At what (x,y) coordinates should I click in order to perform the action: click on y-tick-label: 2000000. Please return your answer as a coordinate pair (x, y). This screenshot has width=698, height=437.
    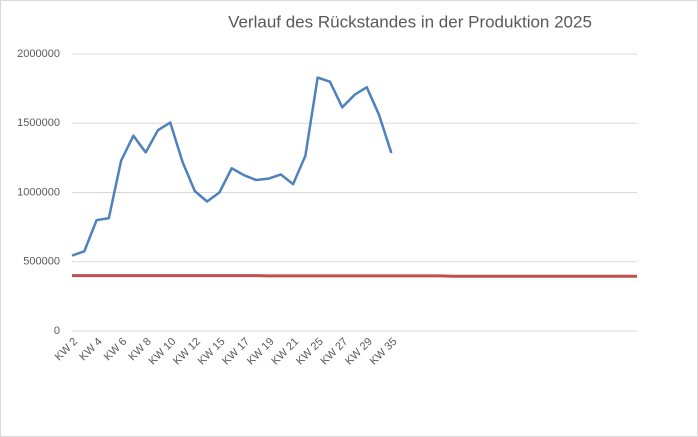
    Looking at the image, I should click on (38, 54).